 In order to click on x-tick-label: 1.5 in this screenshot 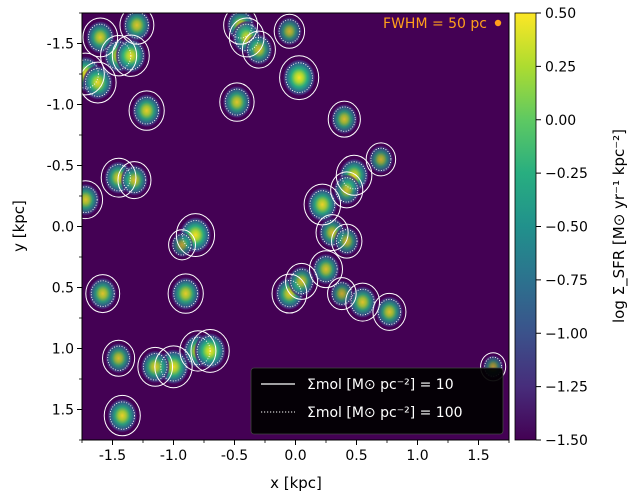, I will do `click(478, 456)`.